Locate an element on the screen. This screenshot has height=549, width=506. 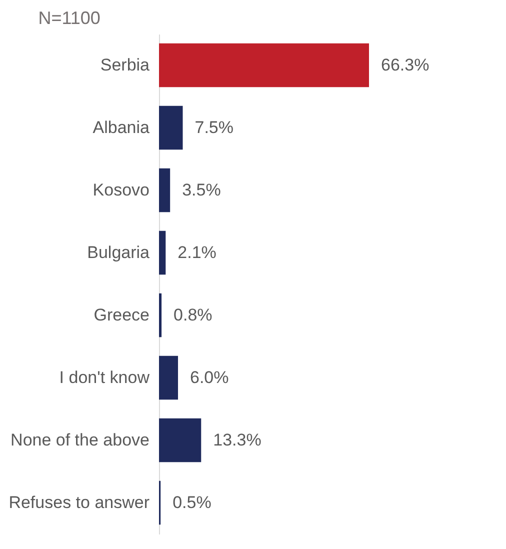
data-label: 0.5% is located at coordinates (192, 502).